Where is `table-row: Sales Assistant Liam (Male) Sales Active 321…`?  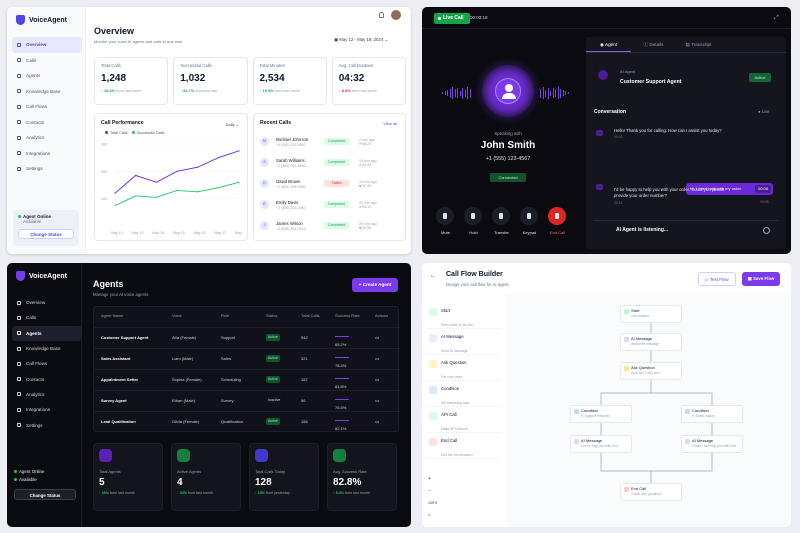 table-row: Sales Assistant Liam (Male) Sales Active 321… is located at coordinates (247, 358).